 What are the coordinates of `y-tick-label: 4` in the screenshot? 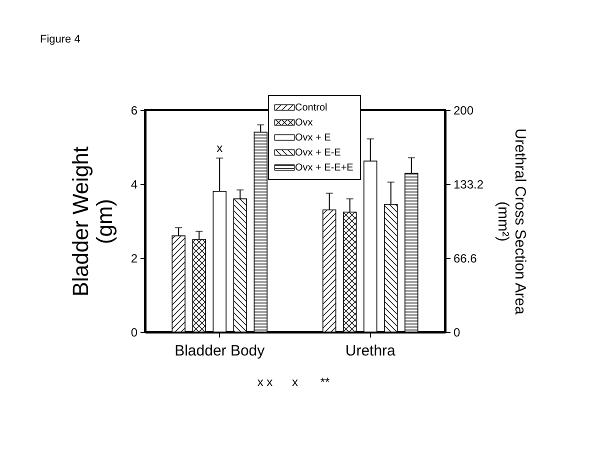 It's located at (134, 185).